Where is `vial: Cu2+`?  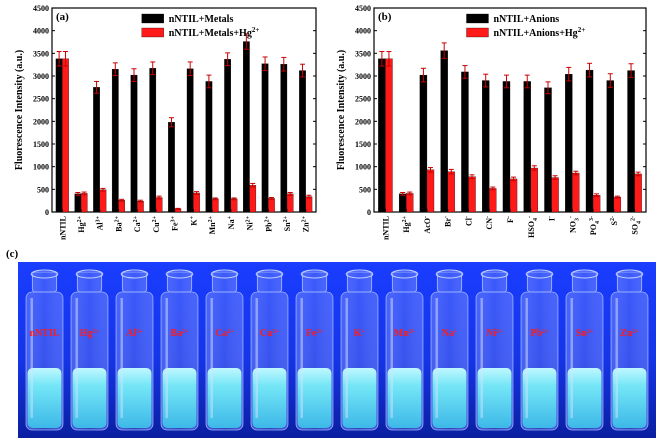
vial: Cu2+ is located at coordinates (269, 350).